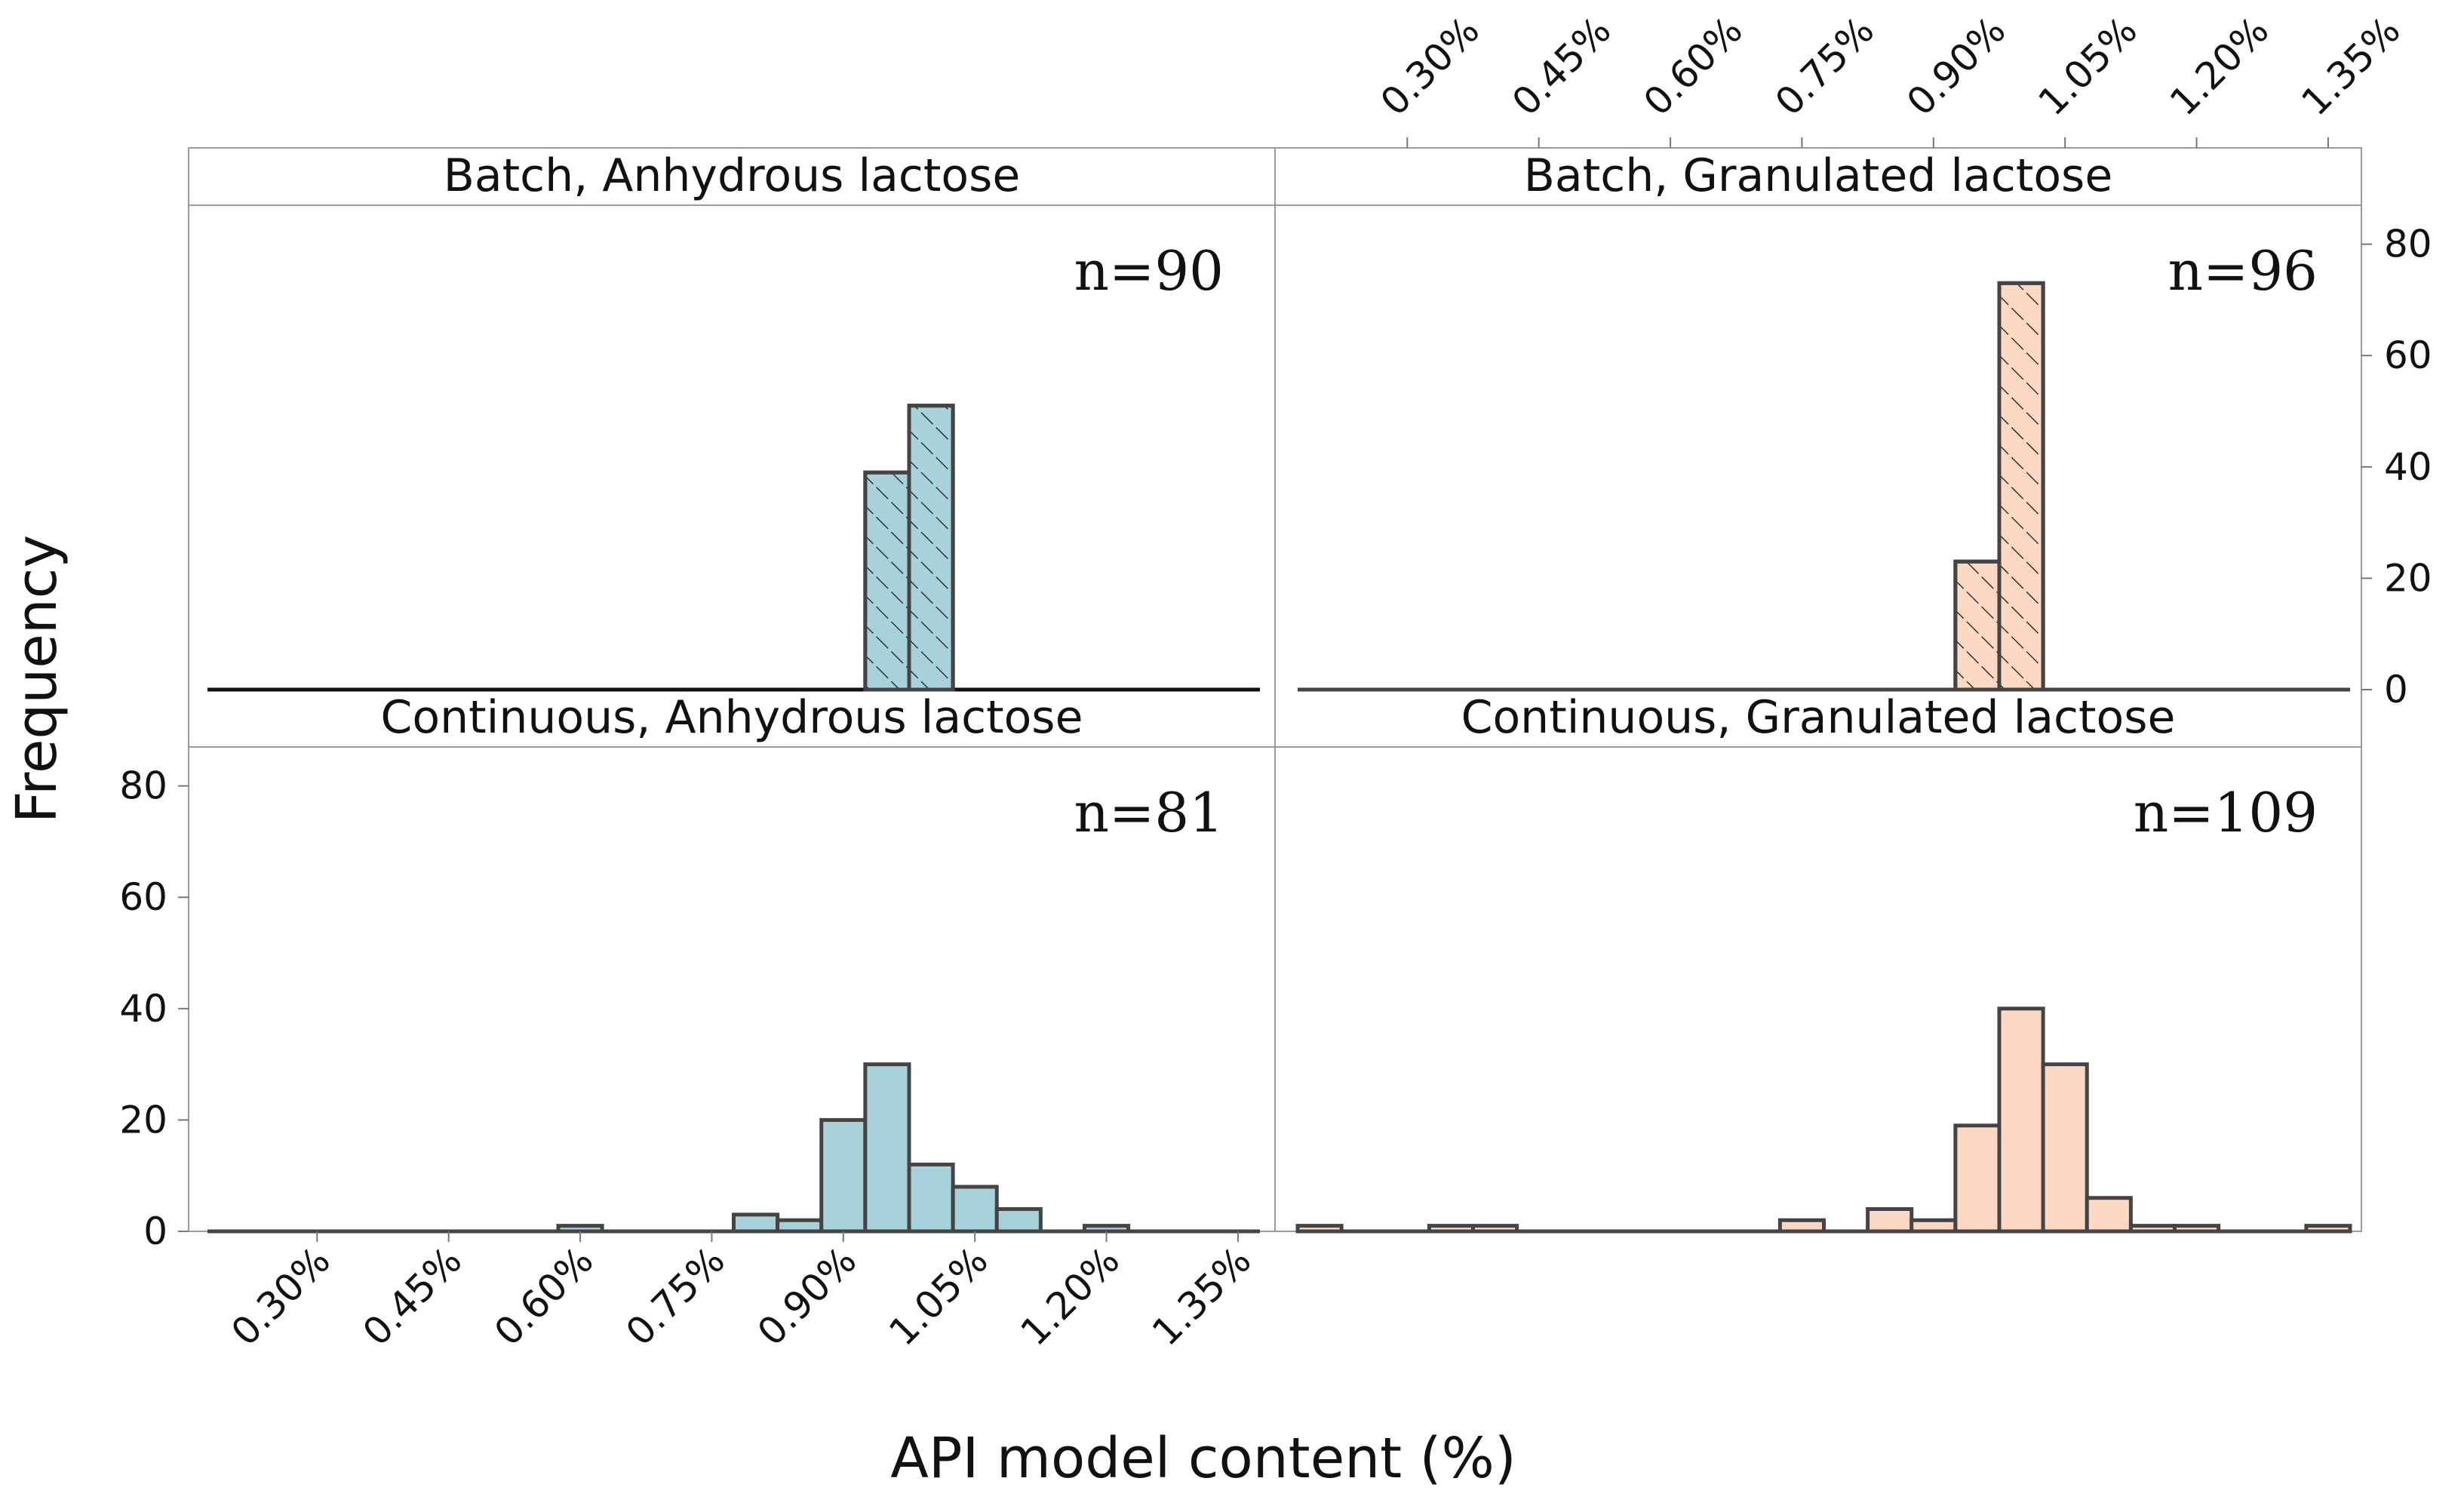 The height and width of the screenshot is (1512, 2464). I want to click on sample-size-label: n=90, so click(1149, 271).